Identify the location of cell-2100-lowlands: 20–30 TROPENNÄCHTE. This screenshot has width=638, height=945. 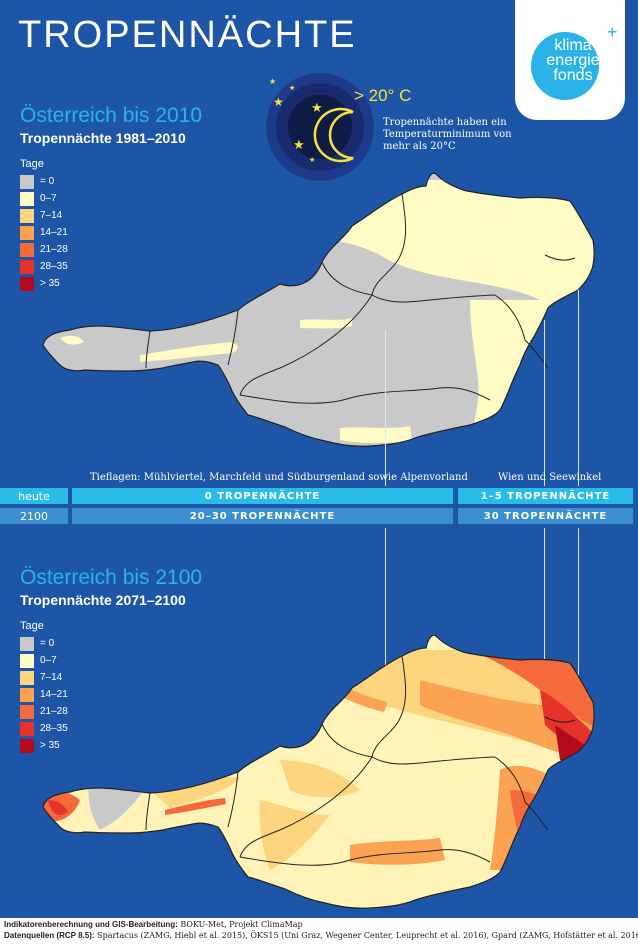
(262, 516).